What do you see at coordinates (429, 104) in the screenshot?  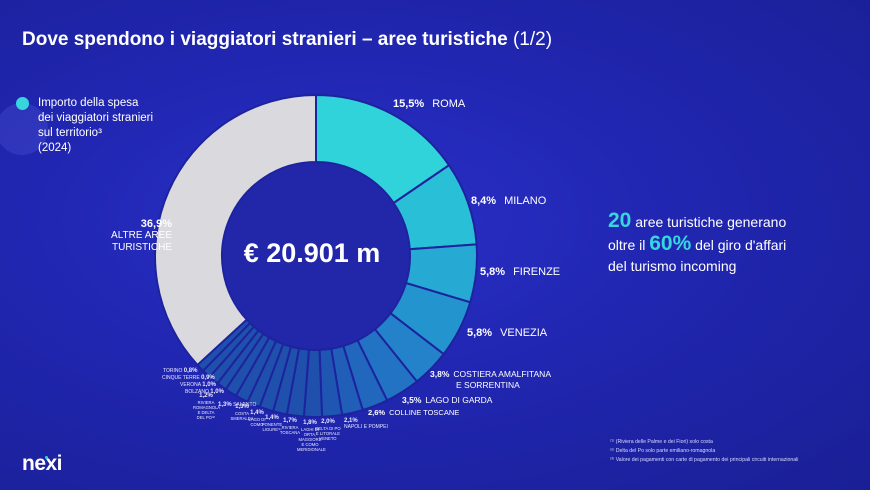 I see `label-roma: 15,5% ROMA` at bounding box center [429, 104].